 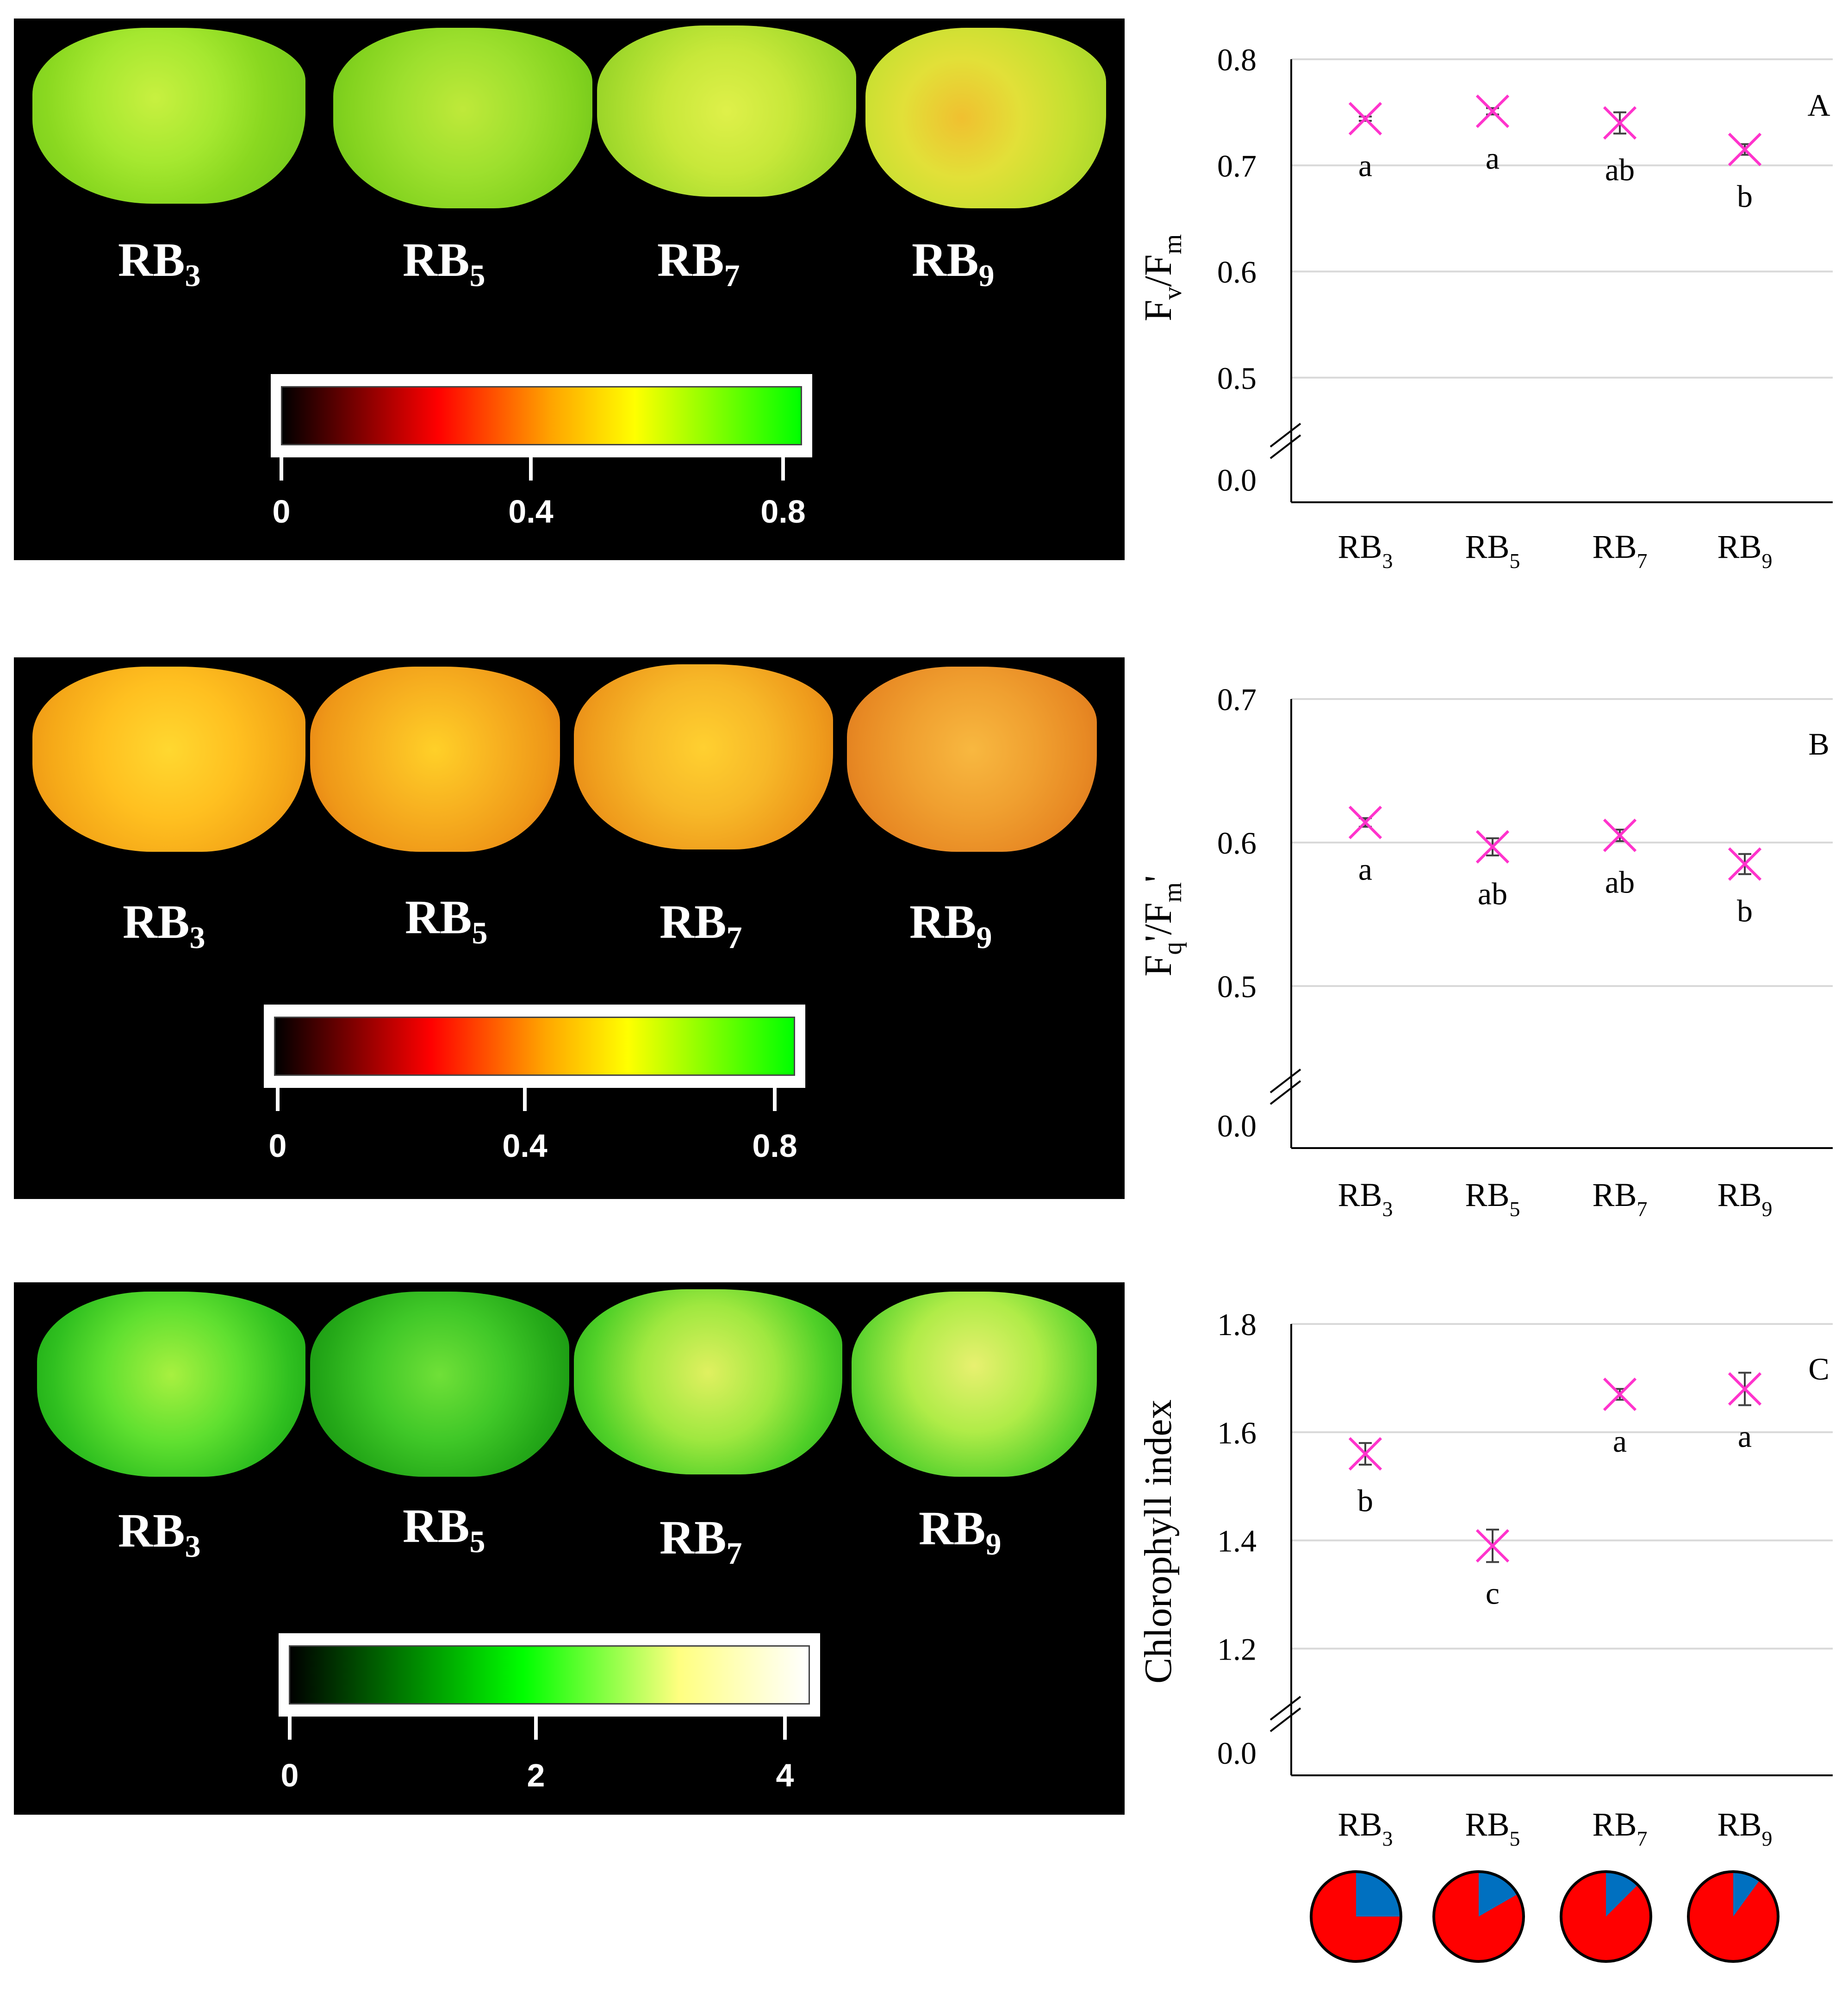 What do you see at coordinates (536, 1775) in the screenshot?
I see `colorbar-tick-label: 2` at bounding box center [536, 1775].